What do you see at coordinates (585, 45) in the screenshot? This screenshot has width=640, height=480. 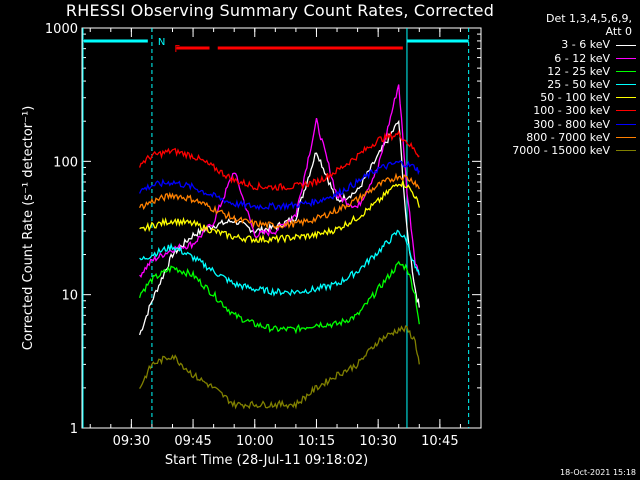 I see `legend-item-label: 3 - 6 keV` at bounding box center [585, 45].